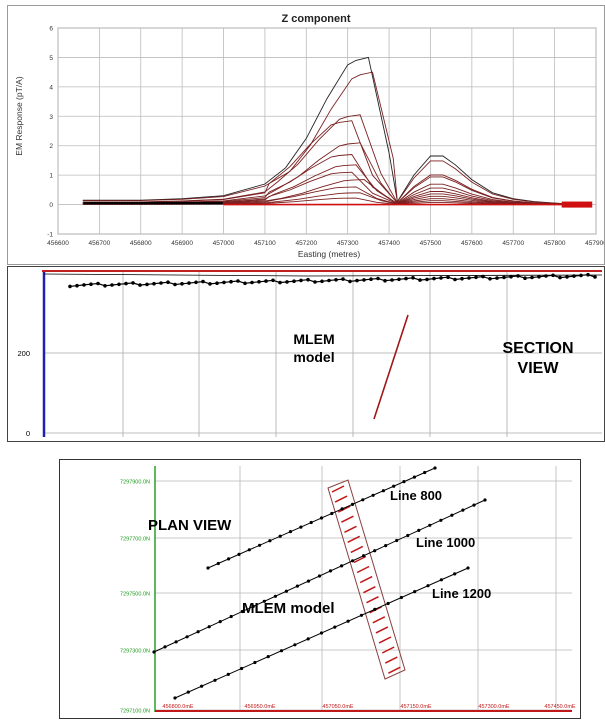  What do you see at coordinates (28, 433) in the screenshot?
I see `section-tick-label: 0` at bounding box center [28, 433].